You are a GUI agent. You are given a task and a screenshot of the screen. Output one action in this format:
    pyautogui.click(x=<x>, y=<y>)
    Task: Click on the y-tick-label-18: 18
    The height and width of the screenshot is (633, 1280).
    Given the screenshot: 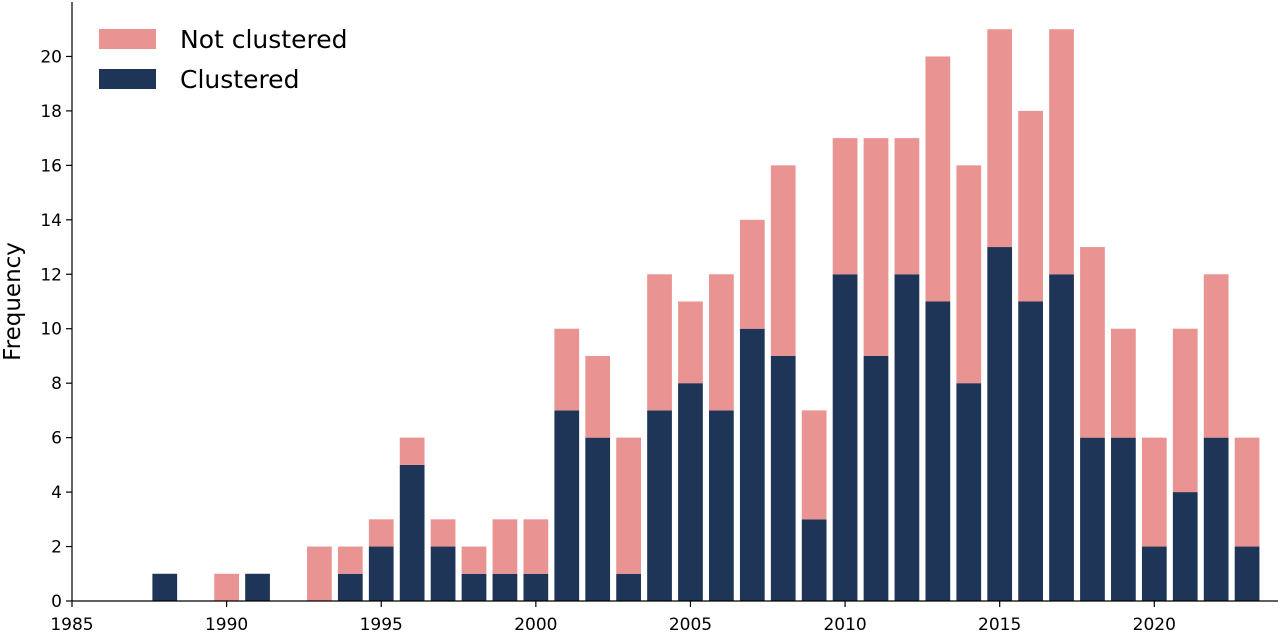 What is the action you would take?
    pyautogui.click(x=51, y=112)
    